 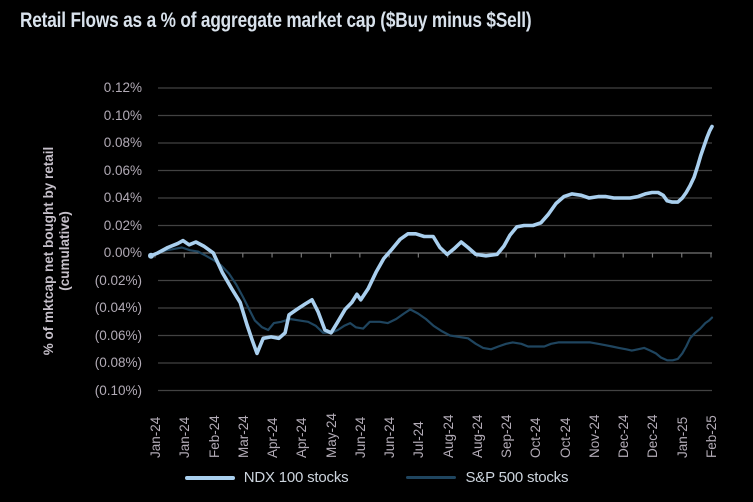 What do you see at coordinates (594, 436) in the screenshot?
I see `x-tick-label: Nov-24` at bounding box center [594, 436].